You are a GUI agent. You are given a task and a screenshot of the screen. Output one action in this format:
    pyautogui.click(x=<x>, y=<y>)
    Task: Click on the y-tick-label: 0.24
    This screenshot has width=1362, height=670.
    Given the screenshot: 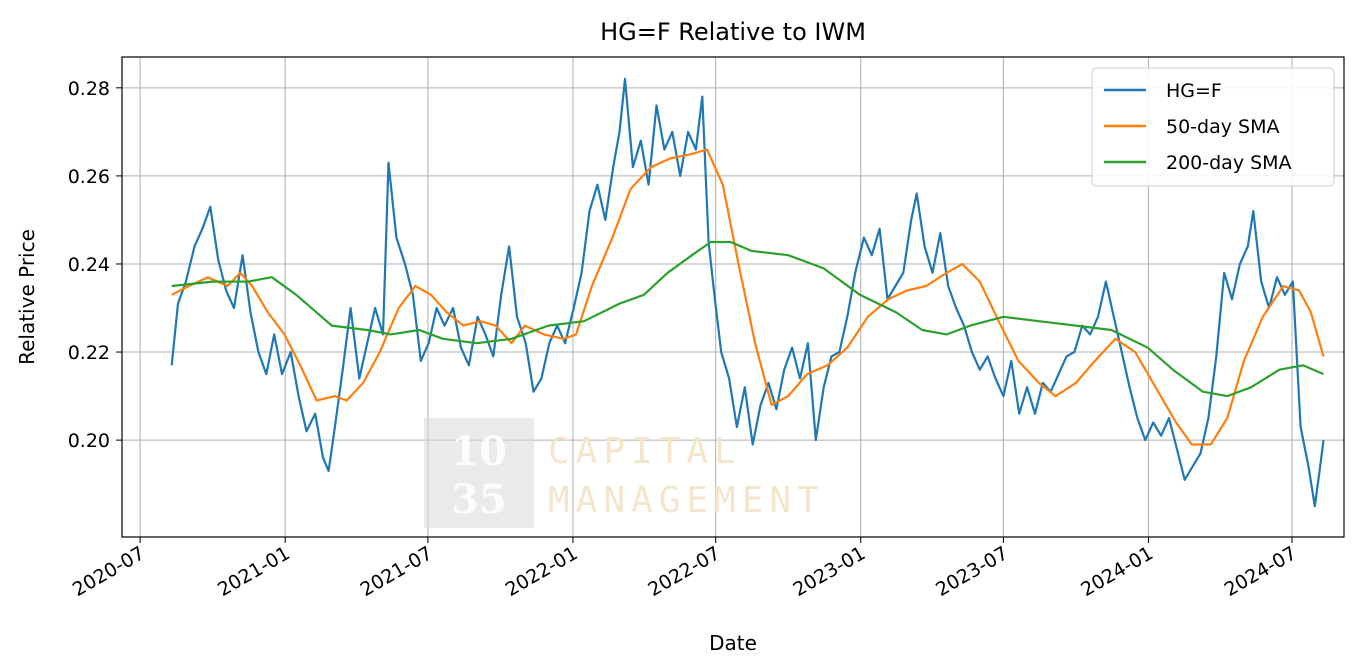 What is the action you would take?
    pyautogui.click(x=89, y=265)
    